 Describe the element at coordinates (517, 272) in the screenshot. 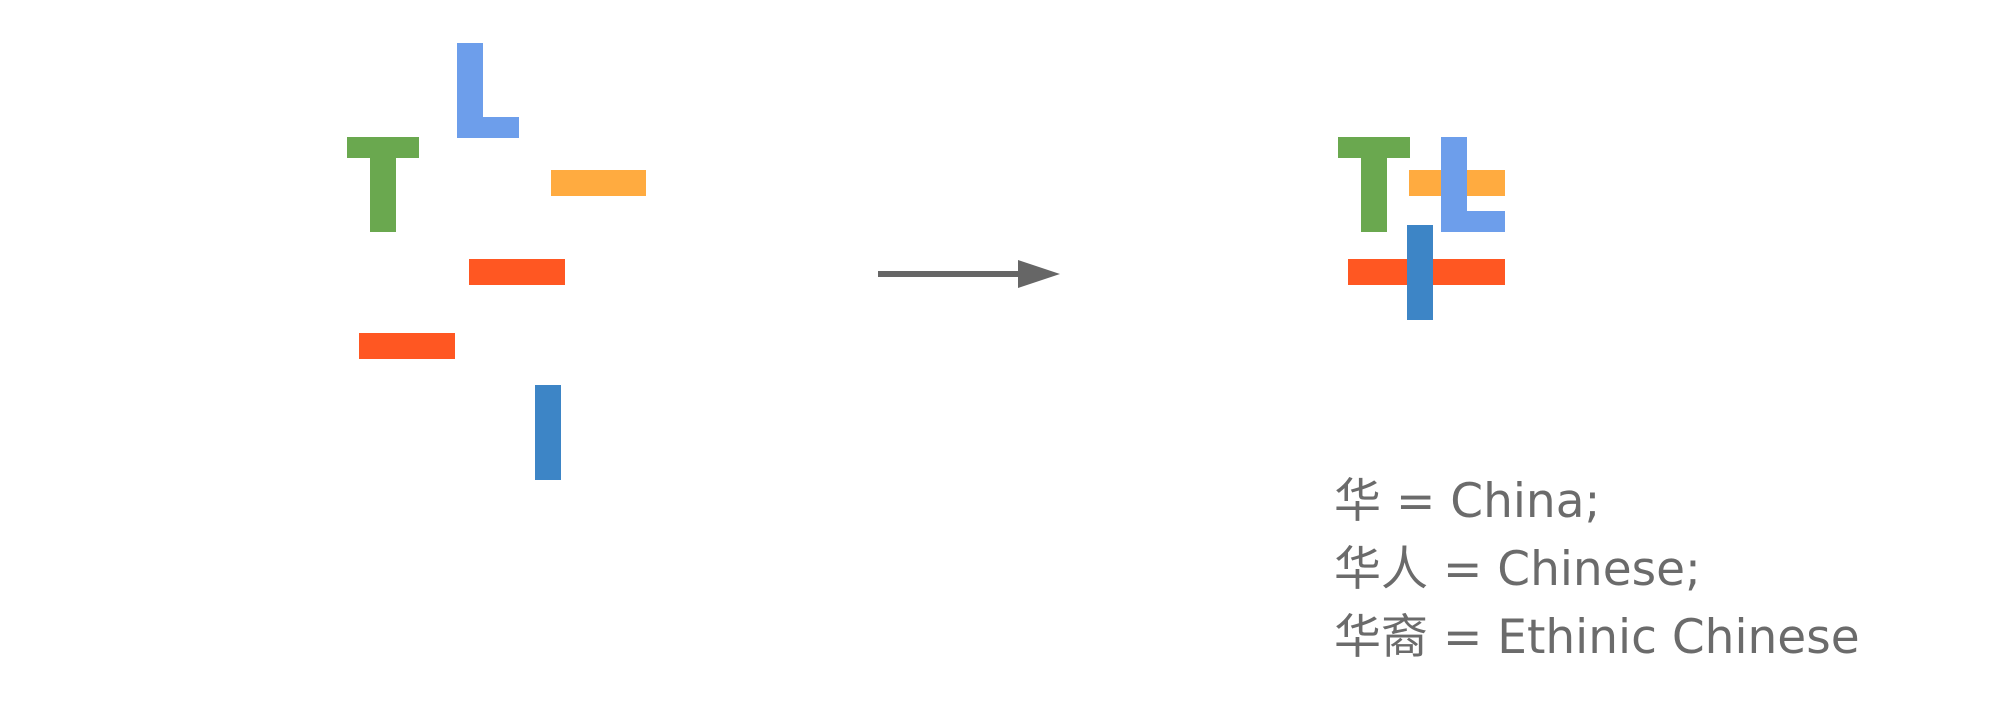

I see `red-bar-upper` at that location.